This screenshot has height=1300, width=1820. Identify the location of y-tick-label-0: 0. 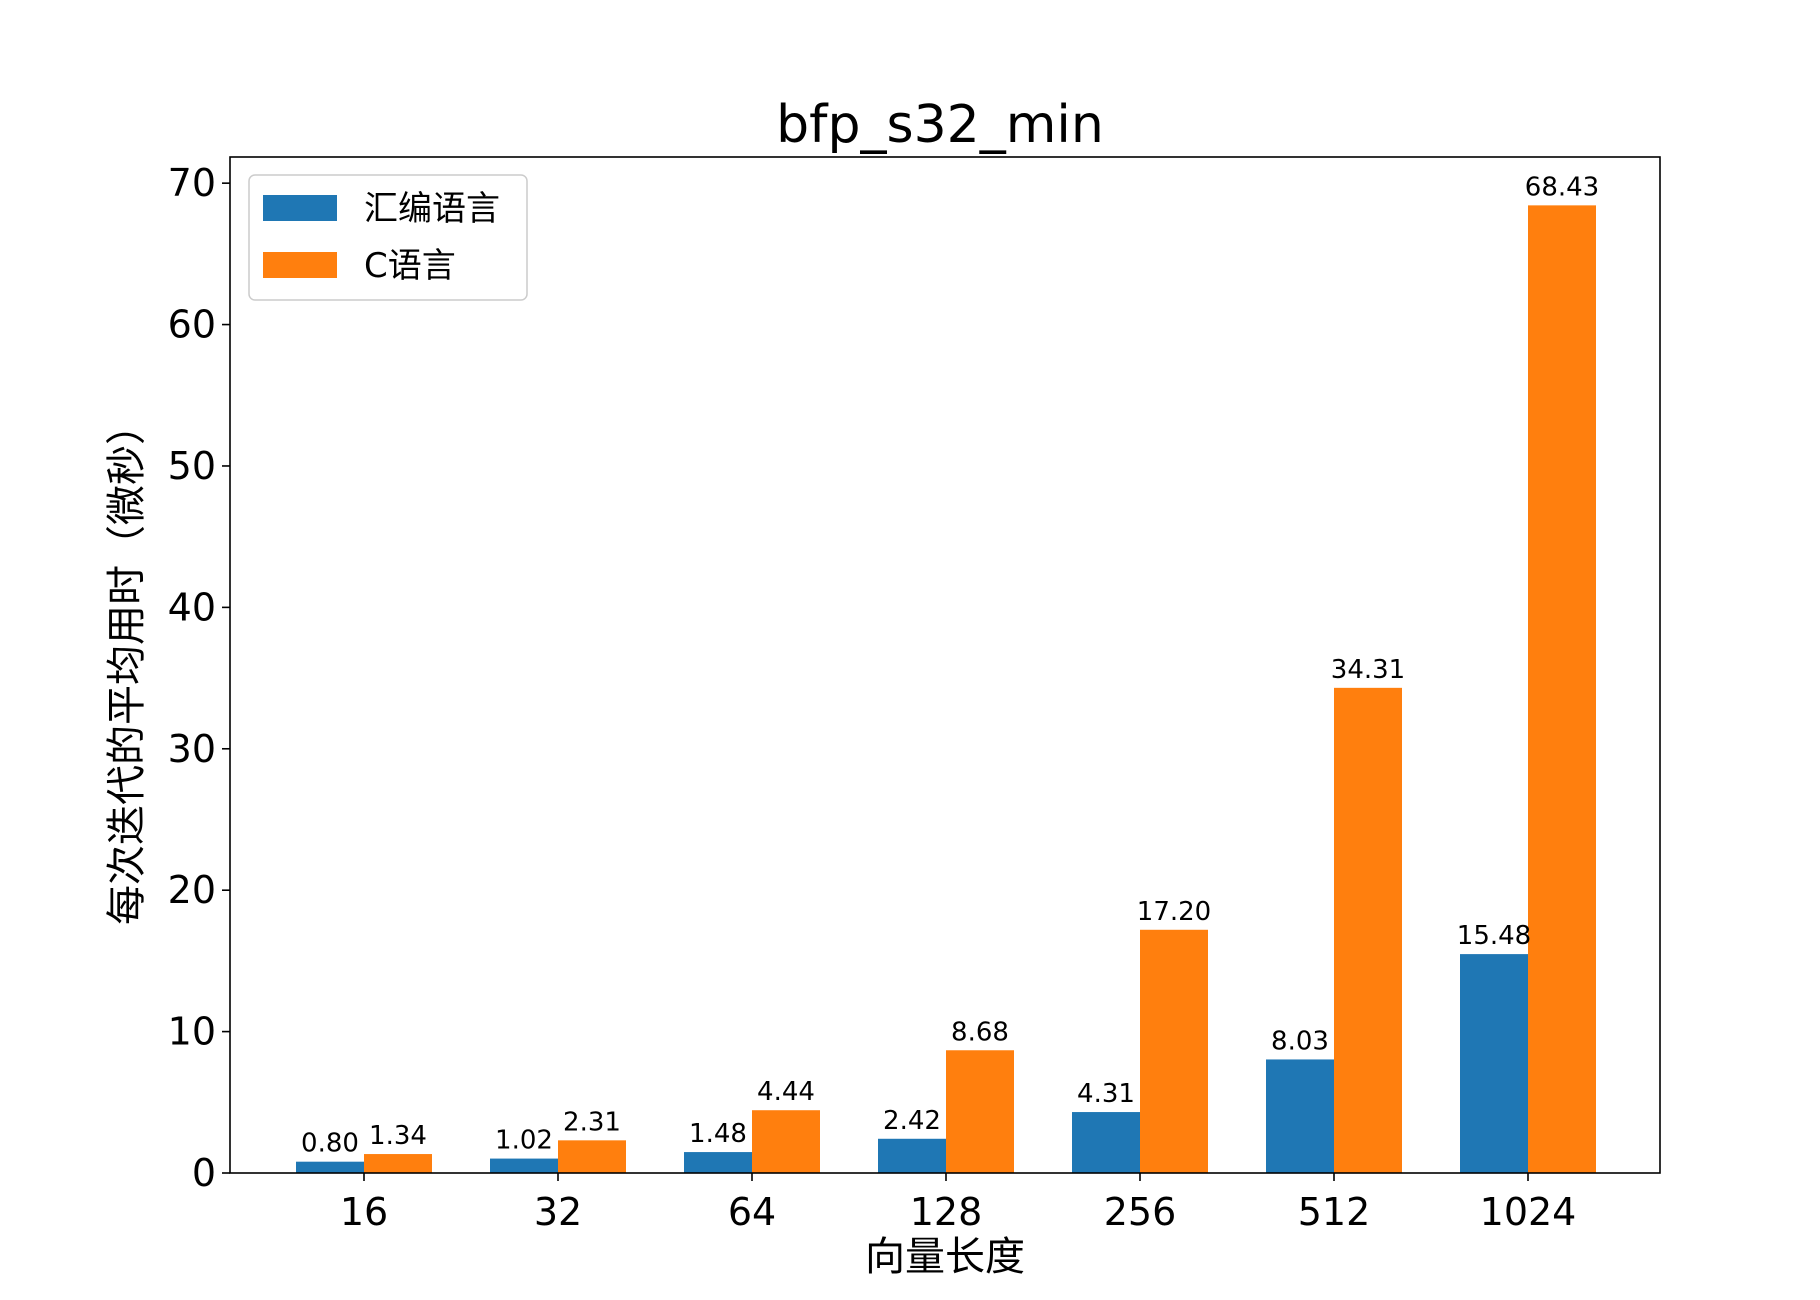
(204, 1173).